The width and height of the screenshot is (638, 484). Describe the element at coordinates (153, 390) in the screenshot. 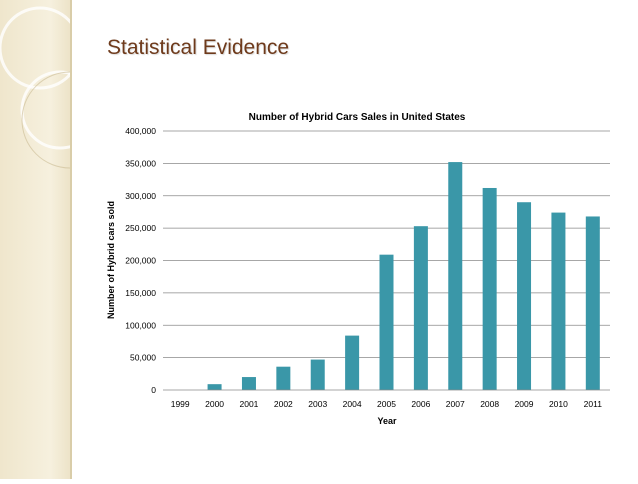

I see `y-tick-label: 0` at that location.